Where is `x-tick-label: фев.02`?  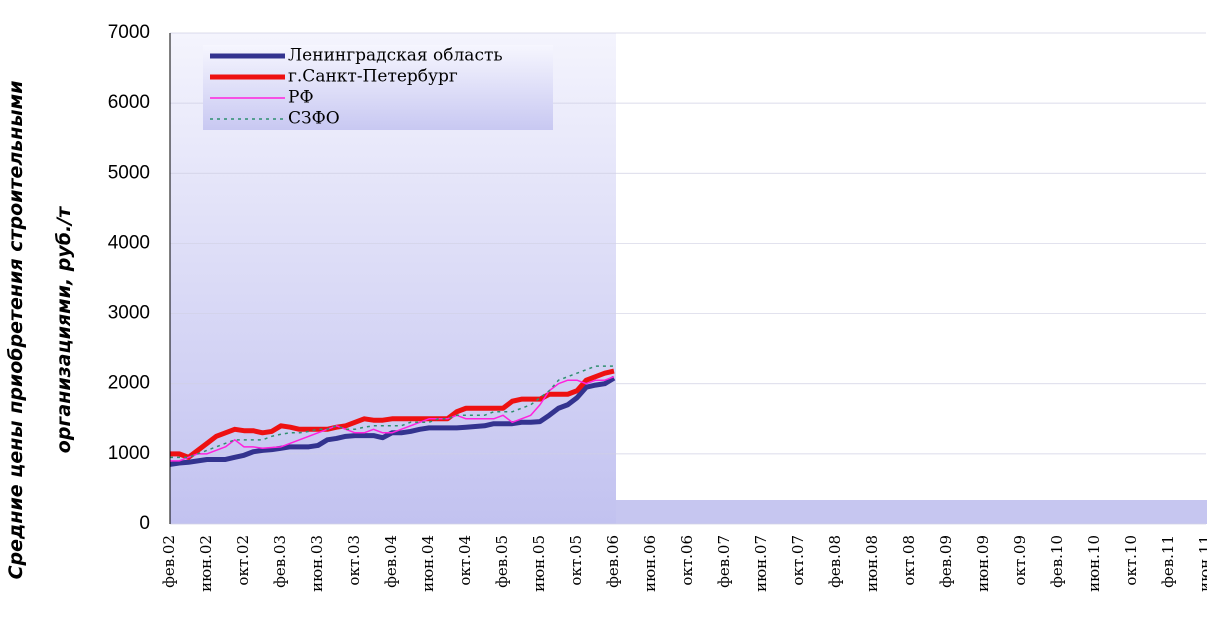 x-tick-label: фев.02 is located at coordinates (169, 561).